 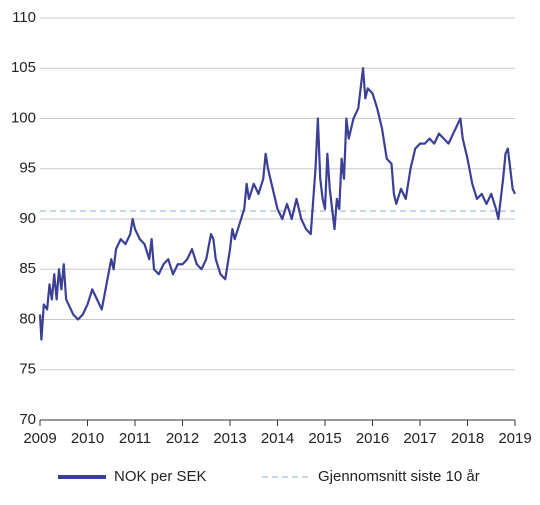 I want to click on x-tick-label: 2019, so click(x=514, y=438).